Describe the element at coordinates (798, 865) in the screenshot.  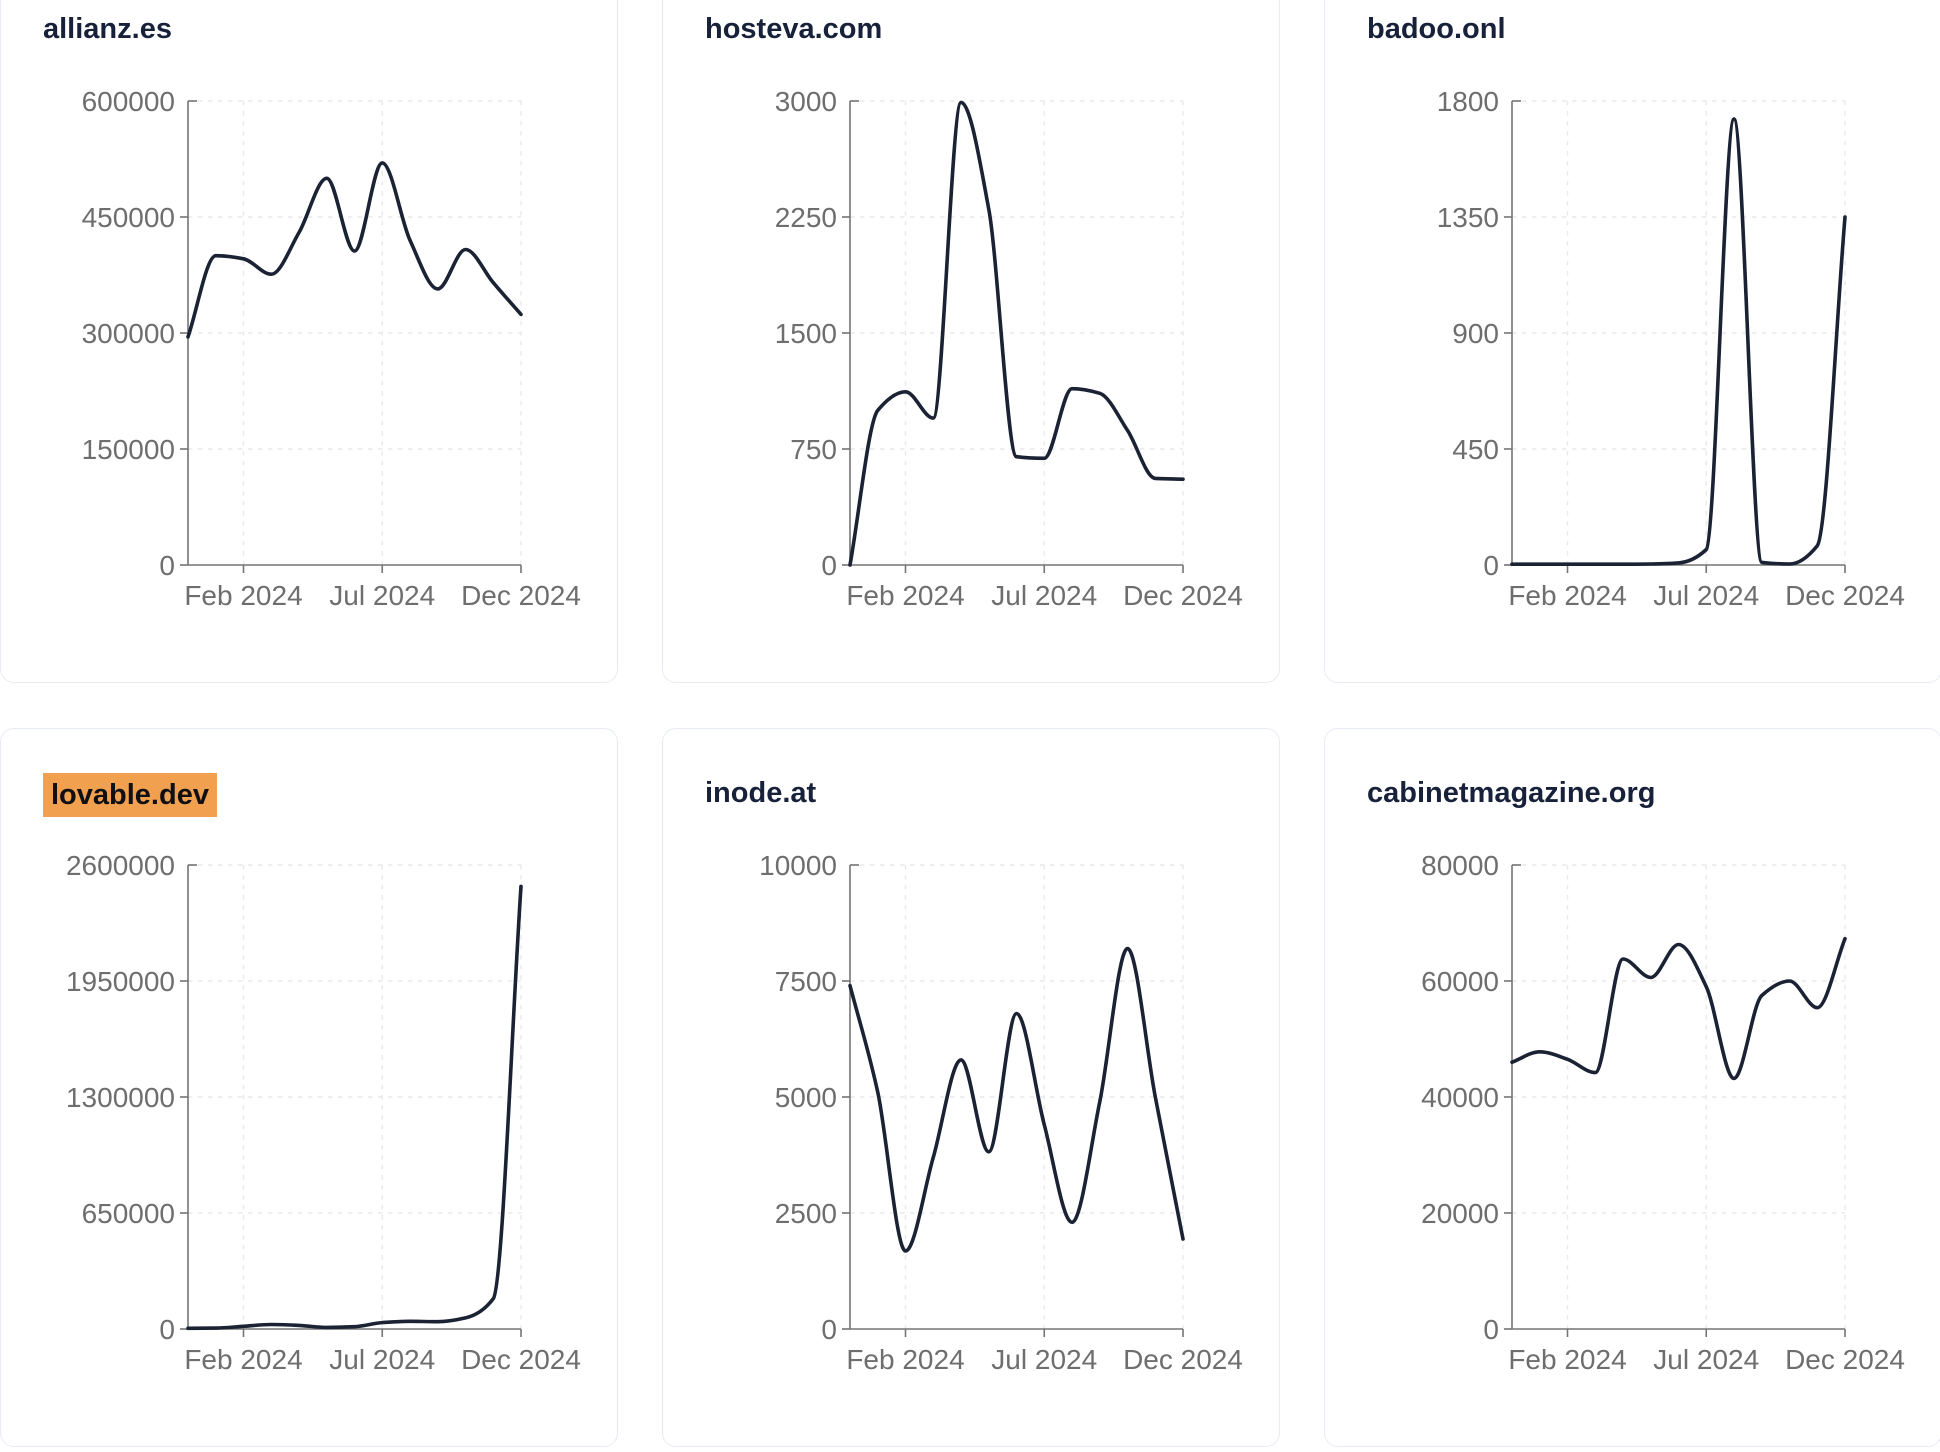
I see `y-tick-label: 10000` at that location.